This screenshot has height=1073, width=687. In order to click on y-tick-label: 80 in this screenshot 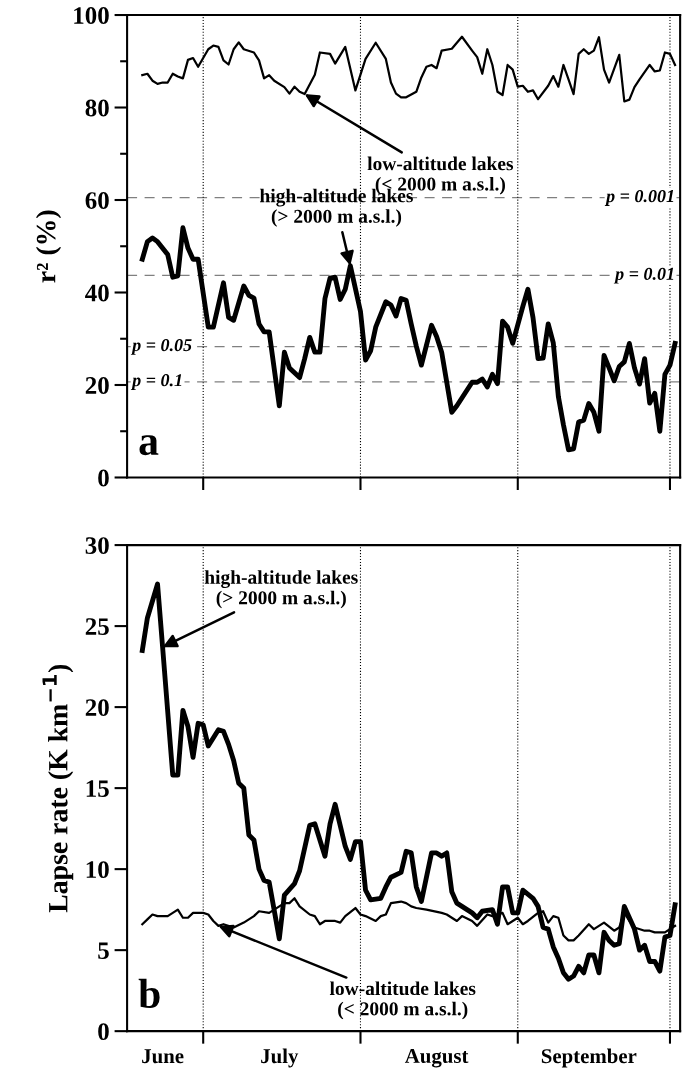, I will do `click(97, 108)`.